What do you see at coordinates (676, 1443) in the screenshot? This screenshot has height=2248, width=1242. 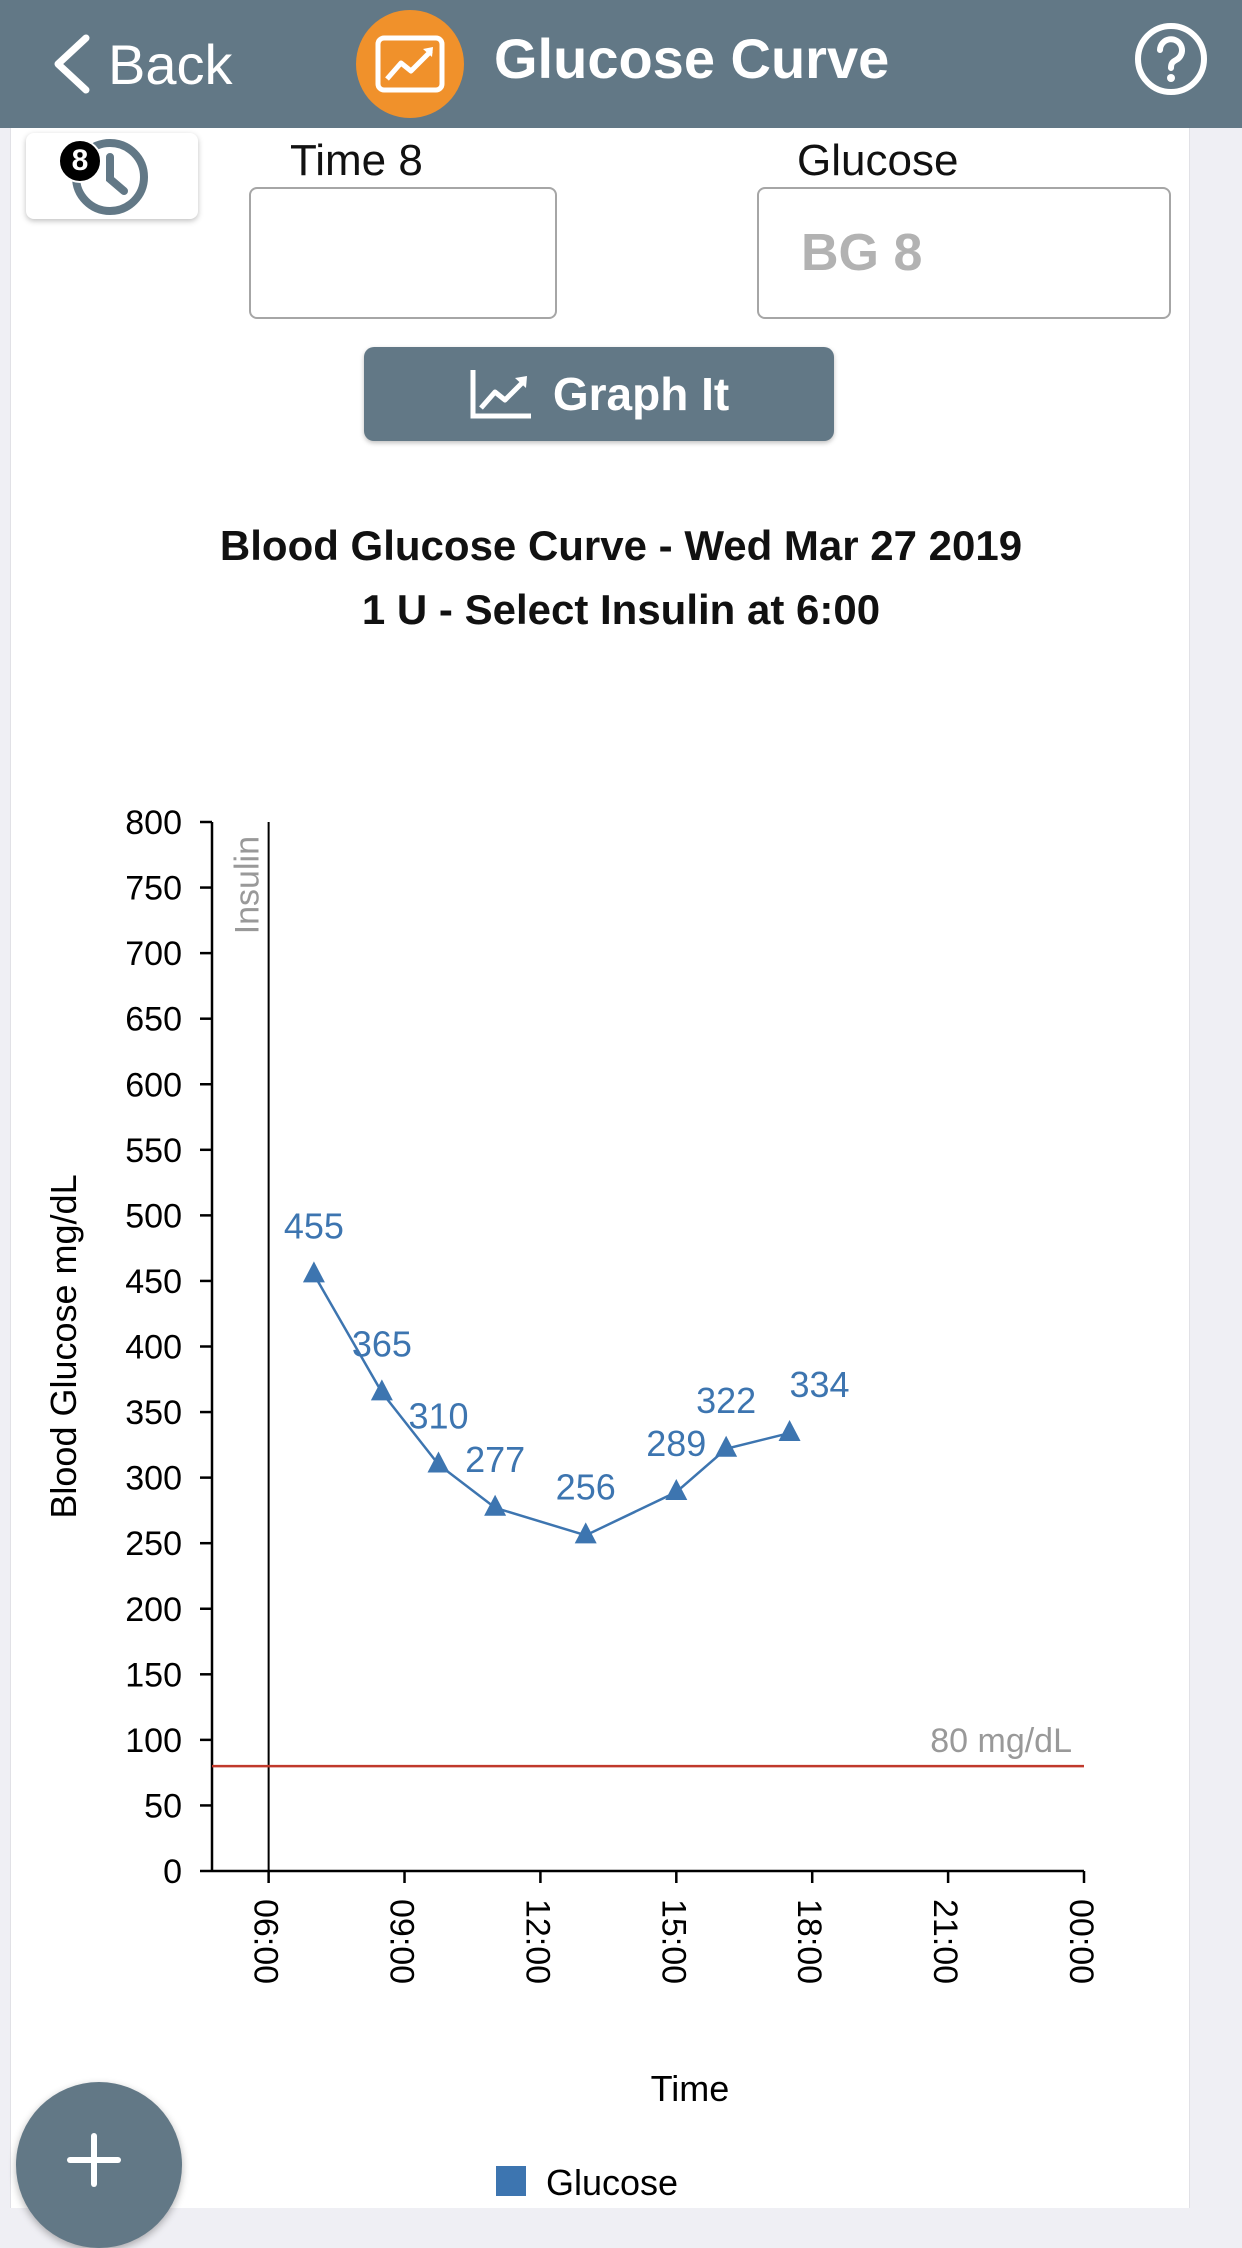 I see `glucose-value-label: 289` at bounding box center [676, 1443].